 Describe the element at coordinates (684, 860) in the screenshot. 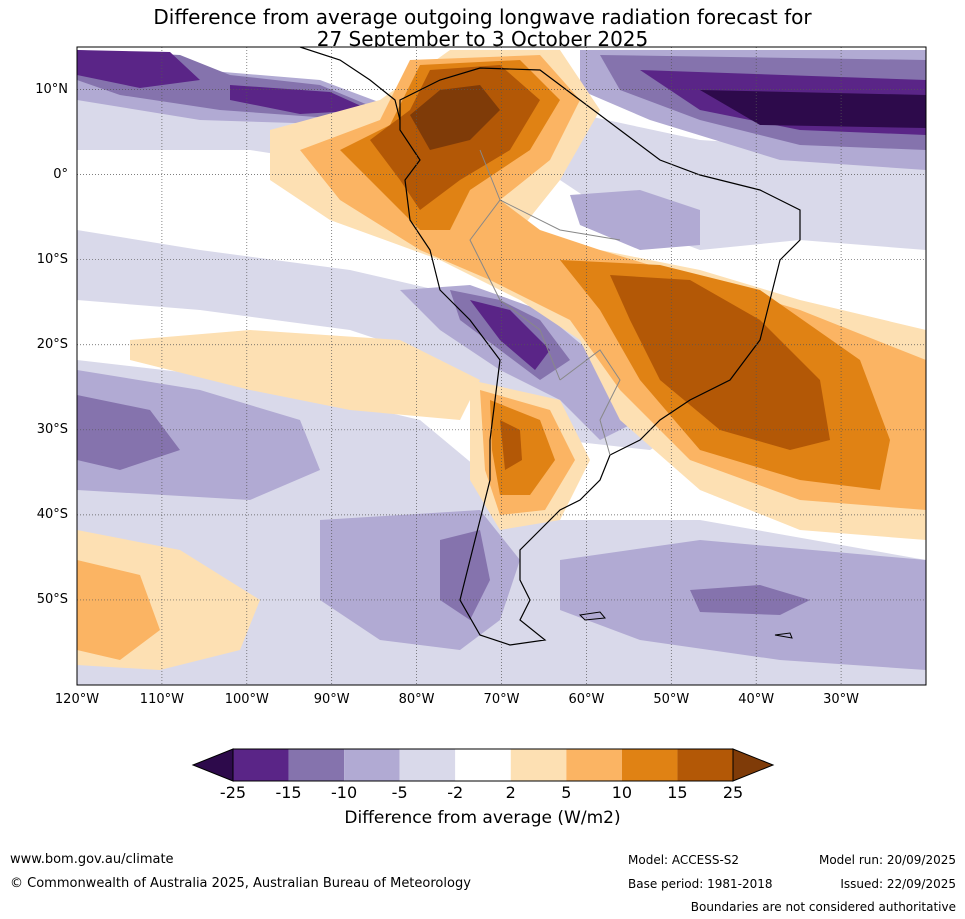

I see `model-name: Model: ACCESS-S2` at that location.